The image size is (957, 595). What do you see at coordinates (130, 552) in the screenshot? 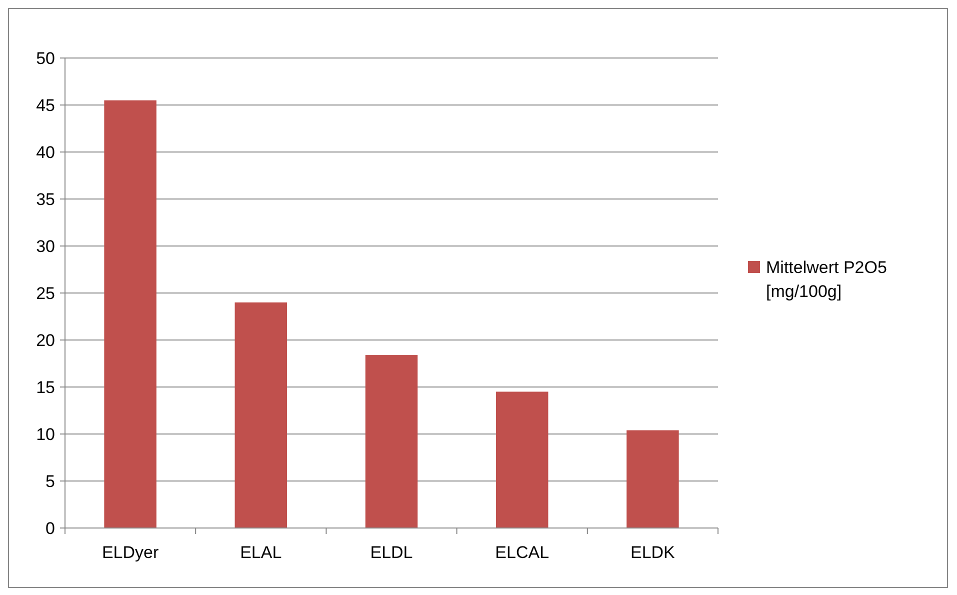
I see `x-tick-label: ELDyer` at bounding box center [130, 552].